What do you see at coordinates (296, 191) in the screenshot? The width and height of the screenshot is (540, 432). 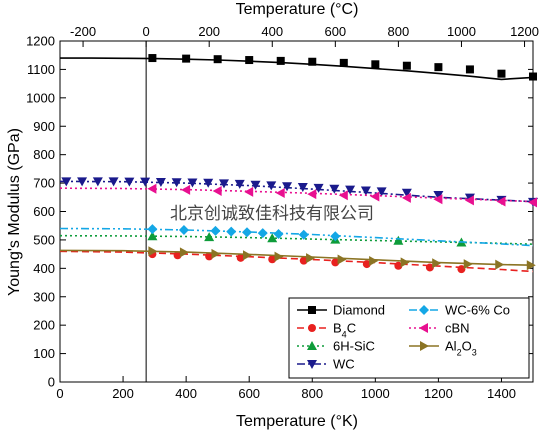 I see `series-line-wc` at bounding box center [296, 191].